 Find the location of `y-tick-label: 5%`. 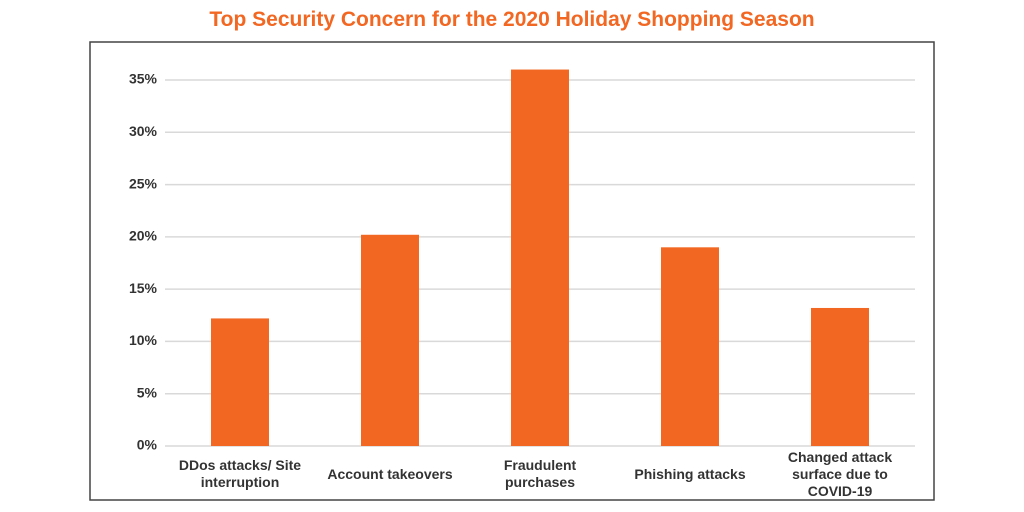

y-tick-label: 5% is located at coordinates (147, 392).